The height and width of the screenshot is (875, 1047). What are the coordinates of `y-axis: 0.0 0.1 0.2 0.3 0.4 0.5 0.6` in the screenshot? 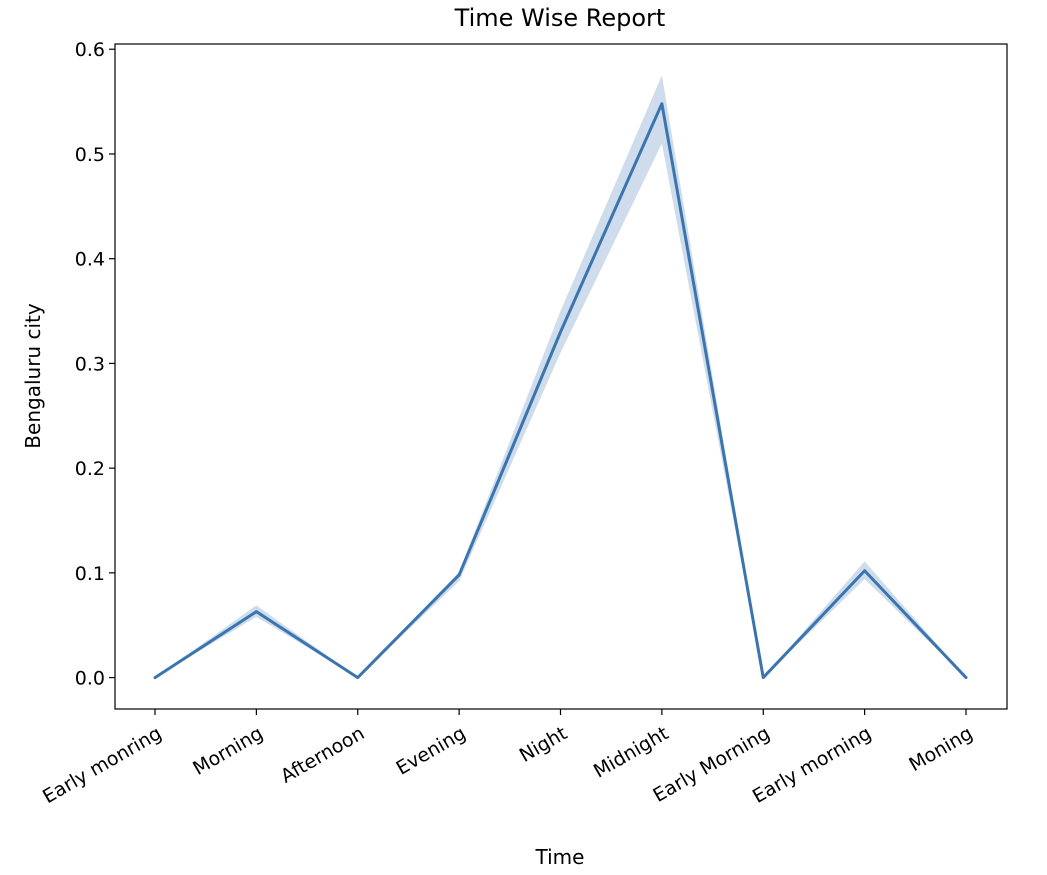 It's located at (95, 364).